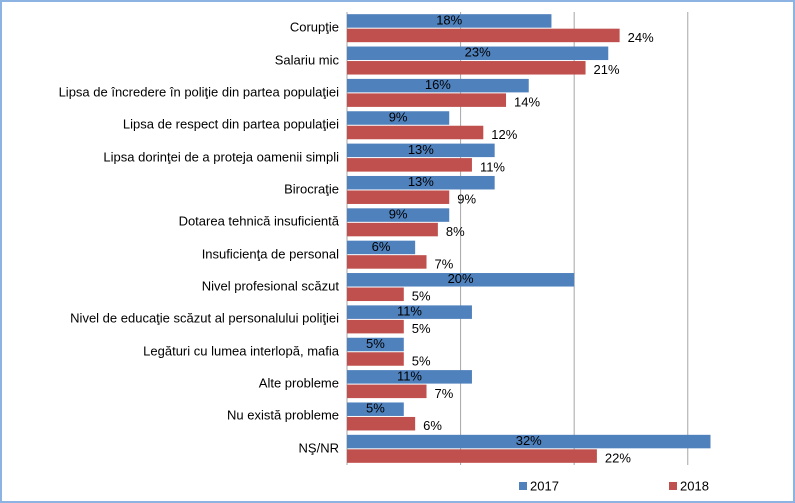 The height and width of the screenshot is (503, 795). I want to click on category-label: NŞ/NR, so click(318, 448).